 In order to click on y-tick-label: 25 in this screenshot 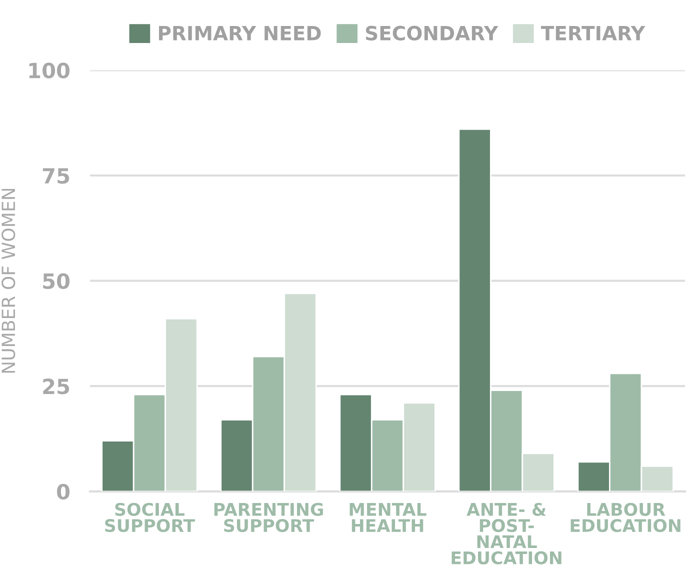, I will do `click(56, 386)`.